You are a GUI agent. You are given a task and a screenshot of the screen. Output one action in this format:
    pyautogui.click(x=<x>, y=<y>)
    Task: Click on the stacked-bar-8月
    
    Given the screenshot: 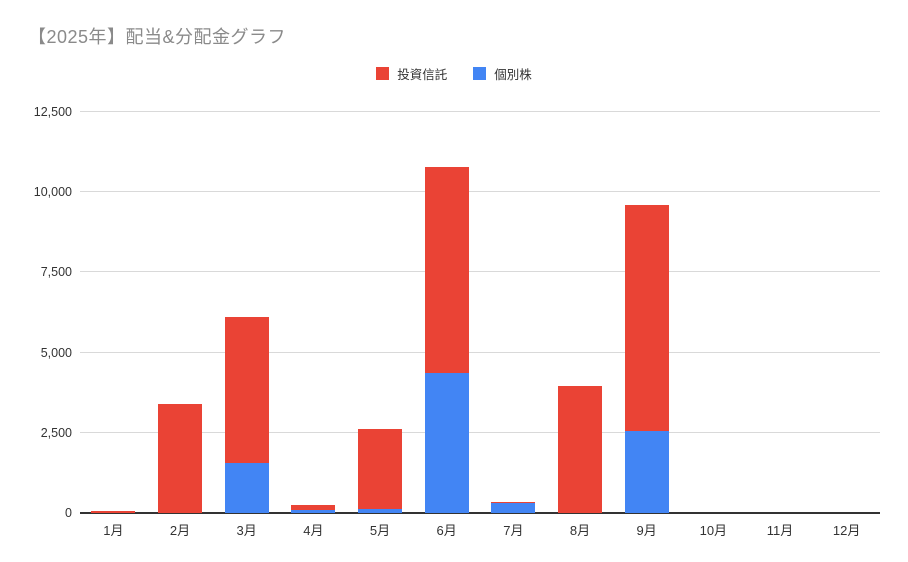 What is the action you would take?
    pyautogui.click(x=580, y=449)
    